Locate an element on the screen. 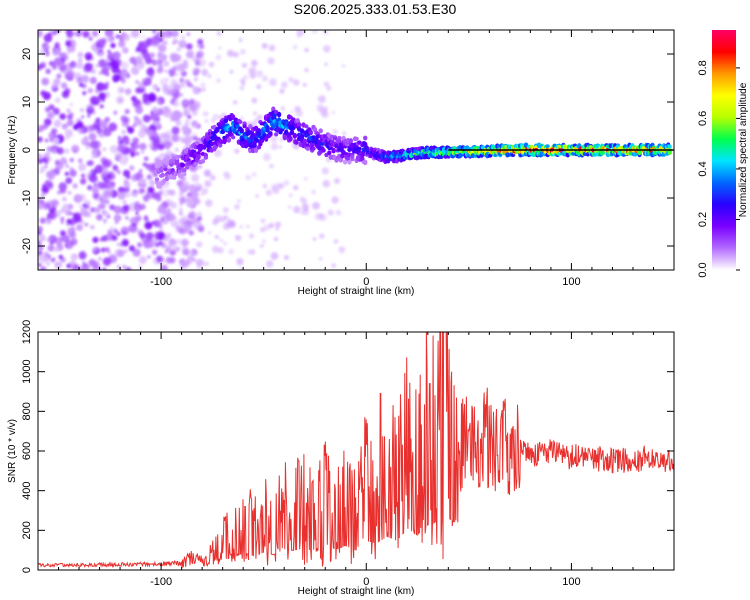 The image size is (750, 600). spectrogram-xtick-label: 0 is located at coordinates (366, 282).